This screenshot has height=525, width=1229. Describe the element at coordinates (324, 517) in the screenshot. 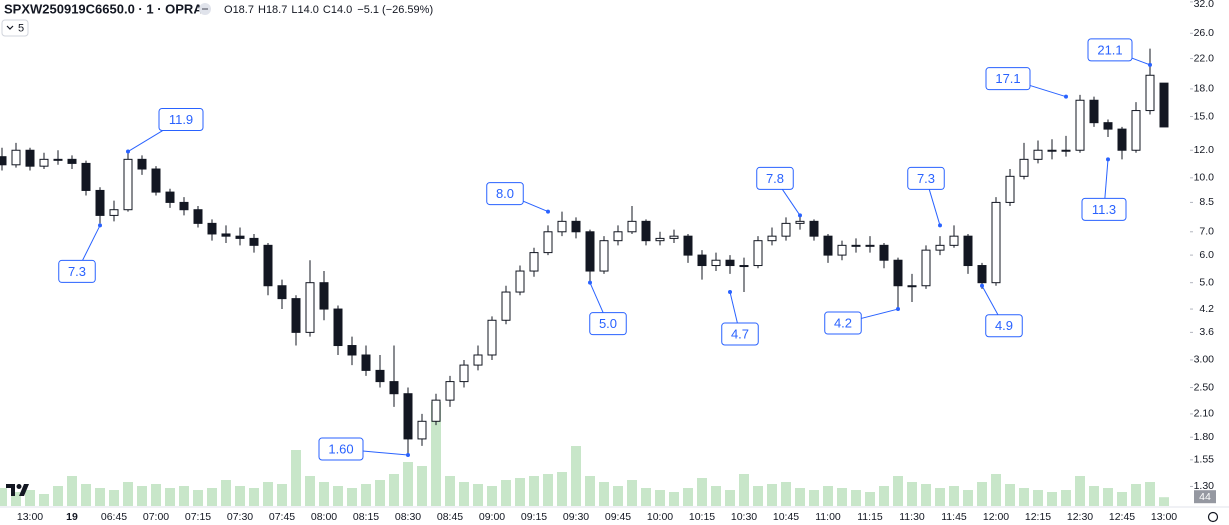

I see `x-tick-label: 08:00` at that location.